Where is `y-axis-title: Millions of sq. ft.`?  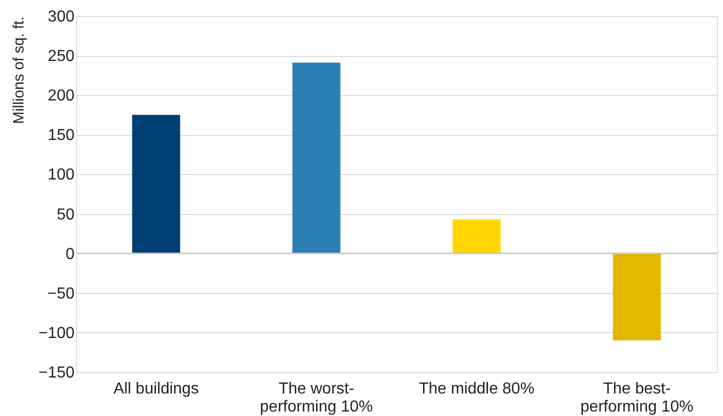
y-axis-title: Millions of sq. ft. is located at coordinates (19, 70).